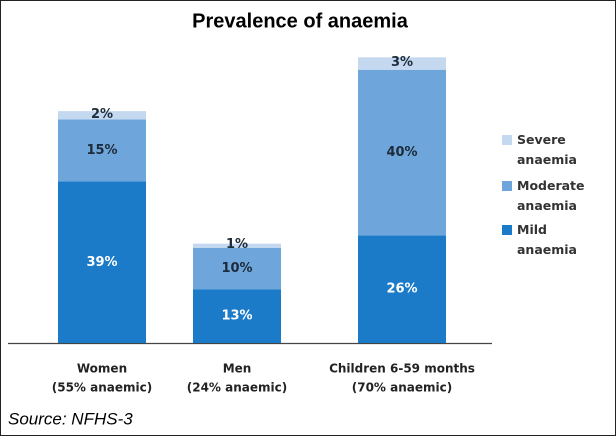 The image size is (616, 436). I want to click on value-label: 10%, so click(236, 268).